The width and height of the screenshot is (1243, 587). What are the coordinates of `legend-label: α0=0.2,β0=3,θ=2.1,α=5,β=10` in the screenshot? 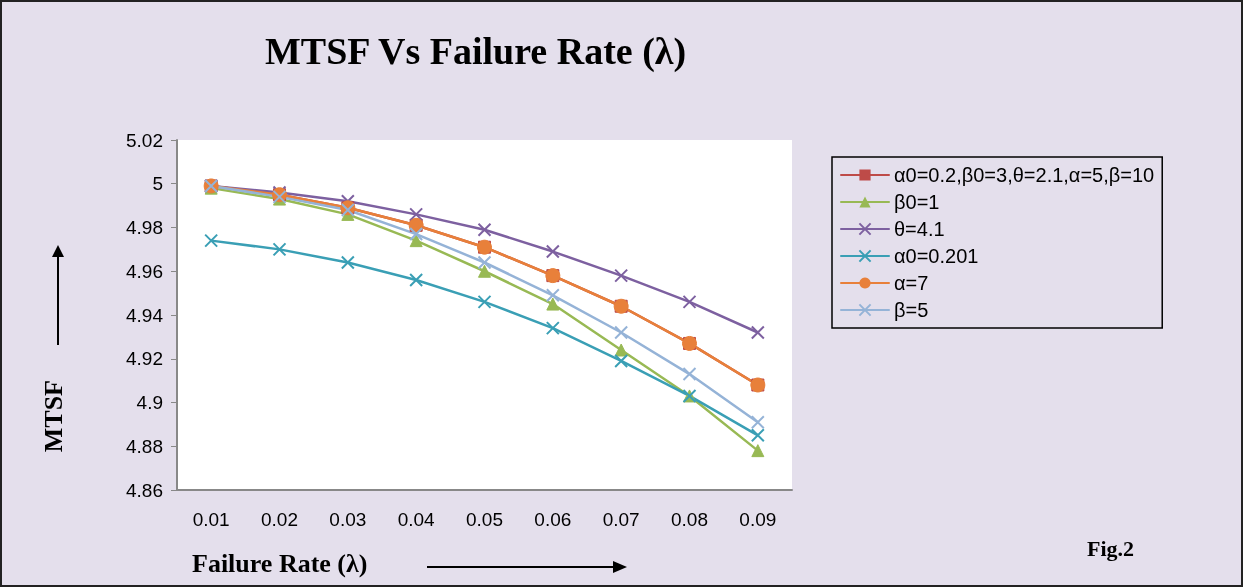 It's located at (1024, 175).